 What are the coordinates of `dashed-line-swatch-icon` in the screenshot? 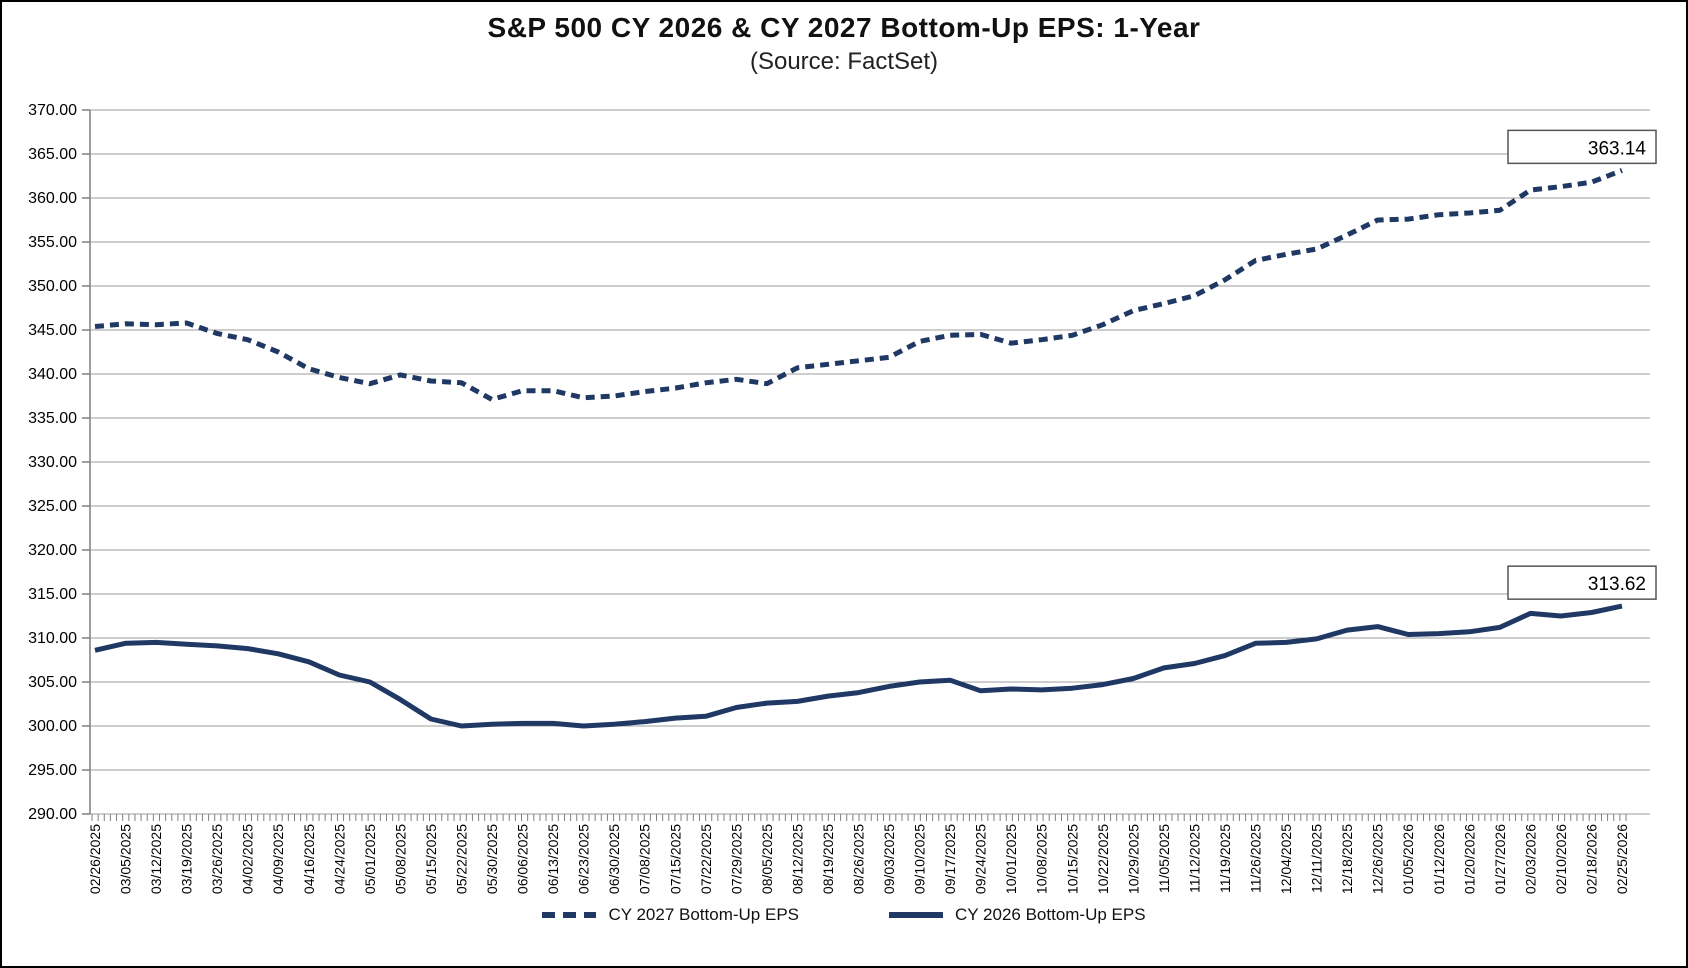 It's located at (569, 915).